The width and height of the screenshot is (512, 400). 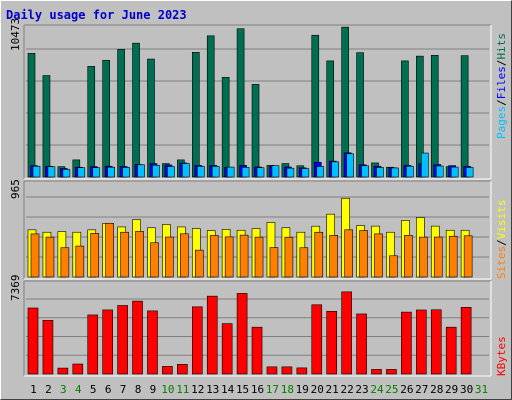 What do you see at coordinates (242, 389) in the screenshot?
I see `day-label-15: 15` at bounding box center [242, 389].